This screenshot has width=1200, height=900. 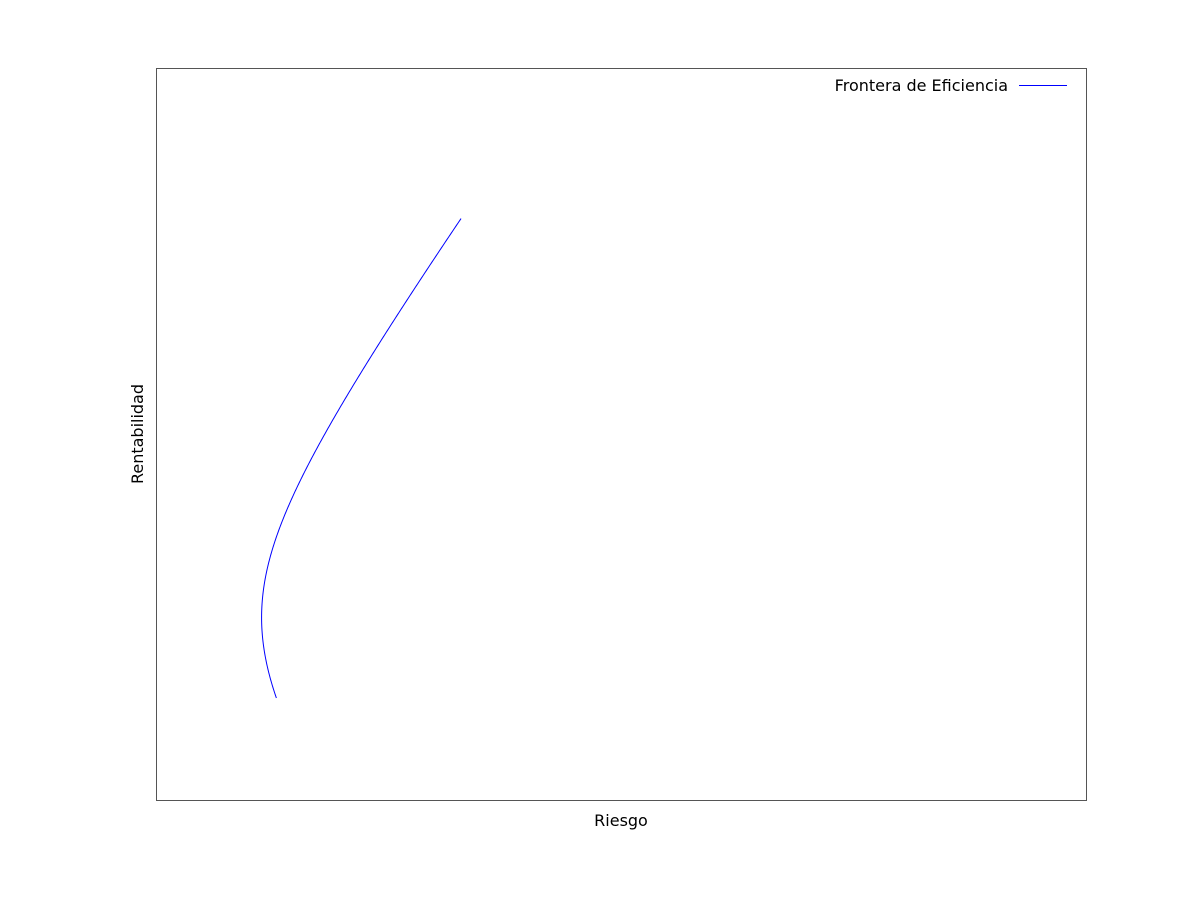 What do you see at coordinates (921, 85) in the screenshot?
I see `legend-label: Frontera de Eficiencia` at bounding box center [921, 85].